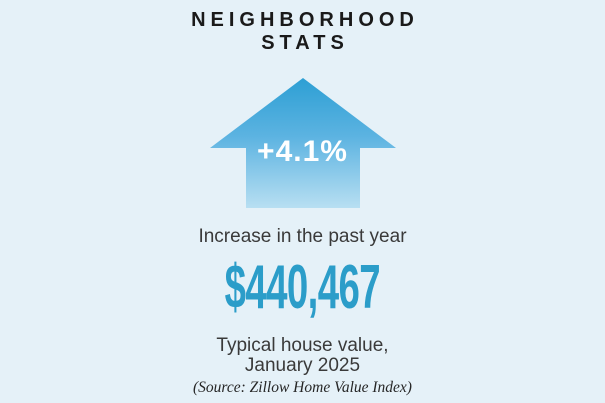 This screenshot has width=605, height=403. I want to click on title-line-1: NEIGHBORHOOD, so click(305, 20).